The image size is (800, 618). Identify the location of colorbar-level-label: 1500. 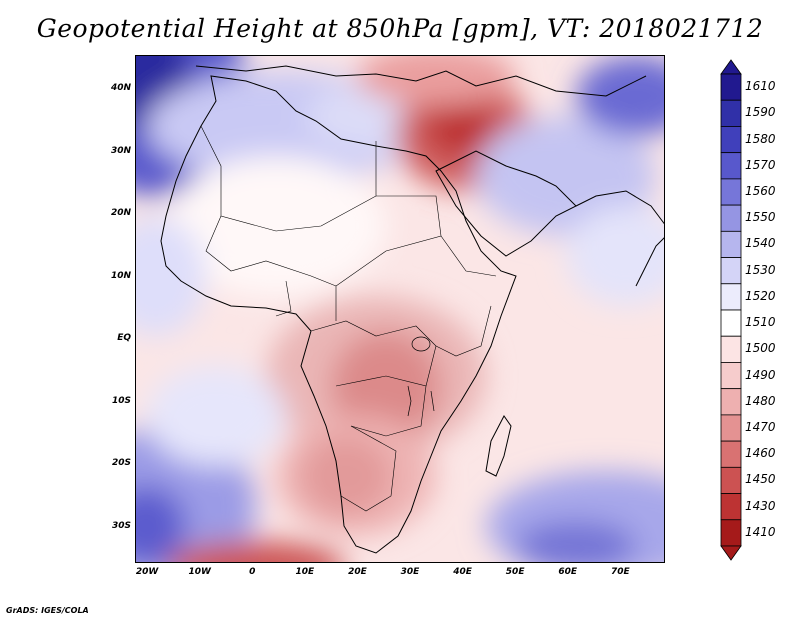
(760, 348).